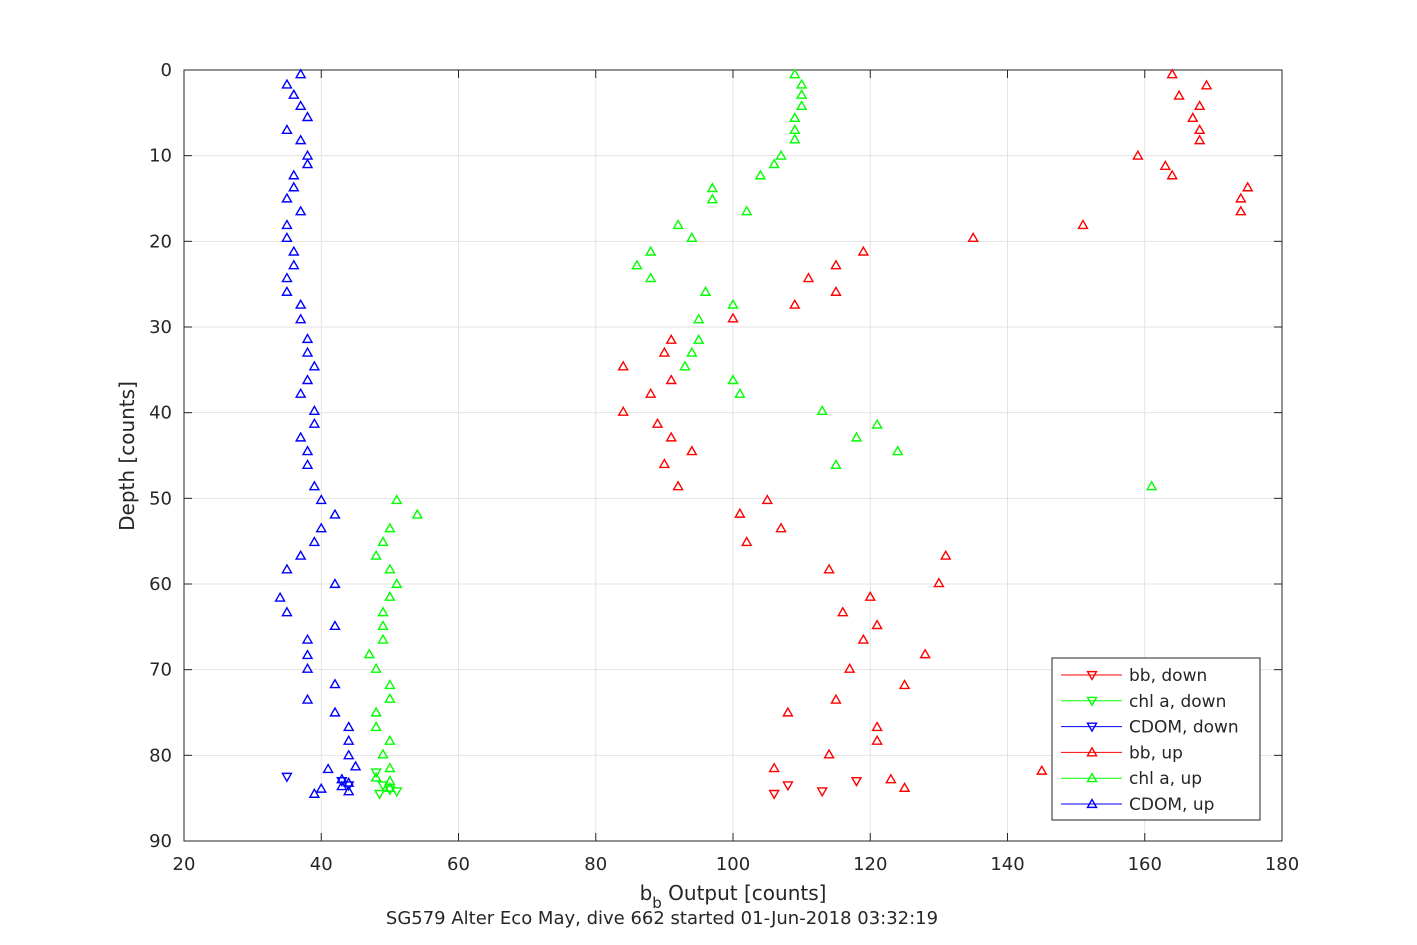 The height and width of the screenshot is (945, 1417). Describe the element at coordinates (458, 864) in the screenshot. I see `x-tick-label: 60` at that location.